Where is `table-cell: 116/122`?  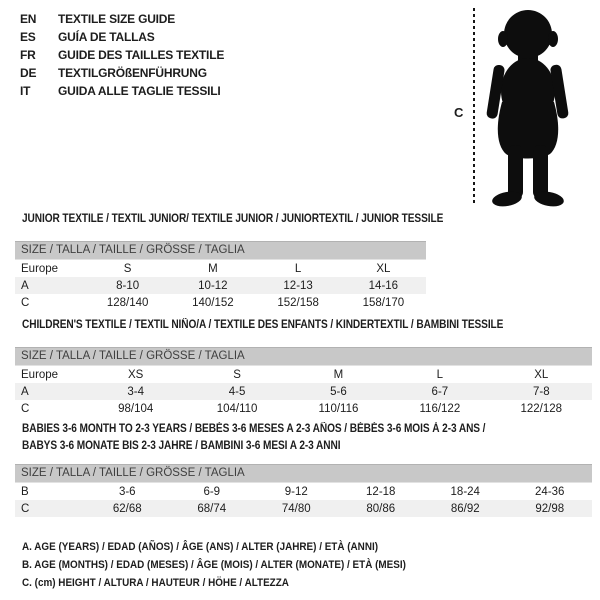 table-cell: 116/122 is located at coordinates (440, 408).